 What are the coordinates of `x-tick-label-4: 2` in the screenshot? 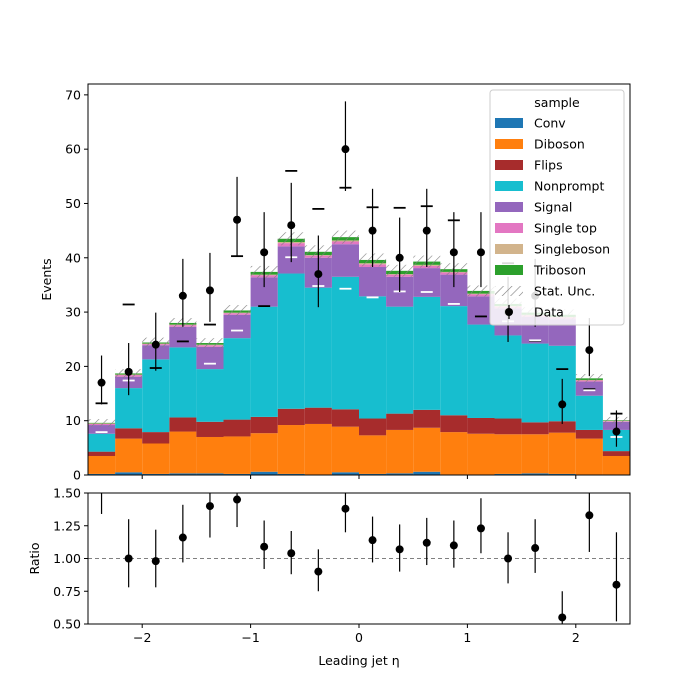 It's located at (576, 637).